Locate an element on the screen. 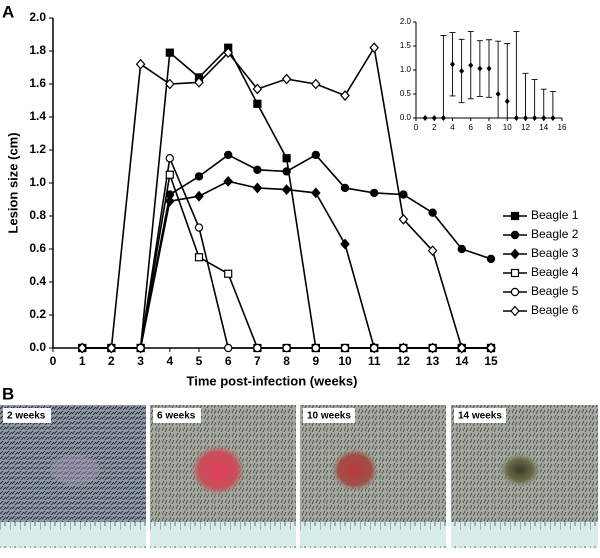  photo-label: 10 weeks is located at coordinates (329, 416).